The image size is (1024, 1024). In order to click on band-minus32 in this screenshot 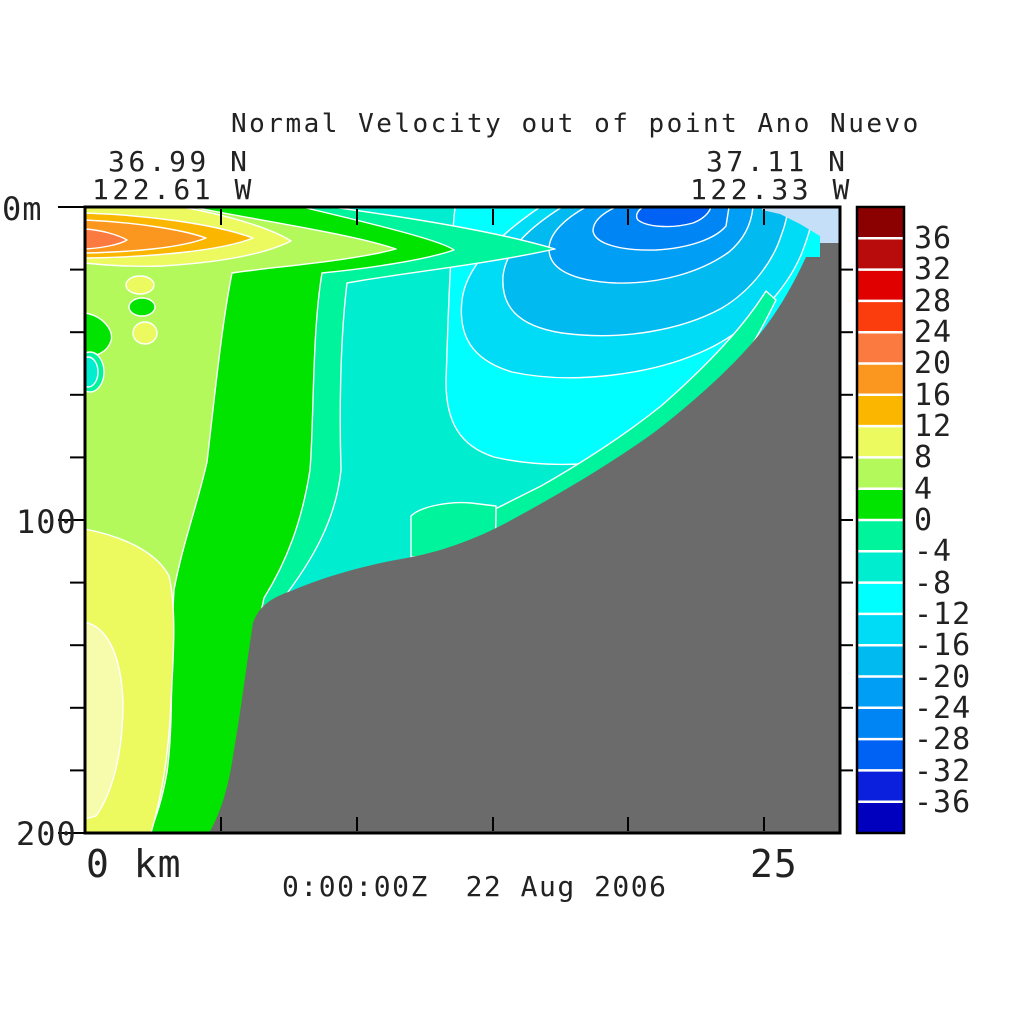, I will do `click(673, 217)`.